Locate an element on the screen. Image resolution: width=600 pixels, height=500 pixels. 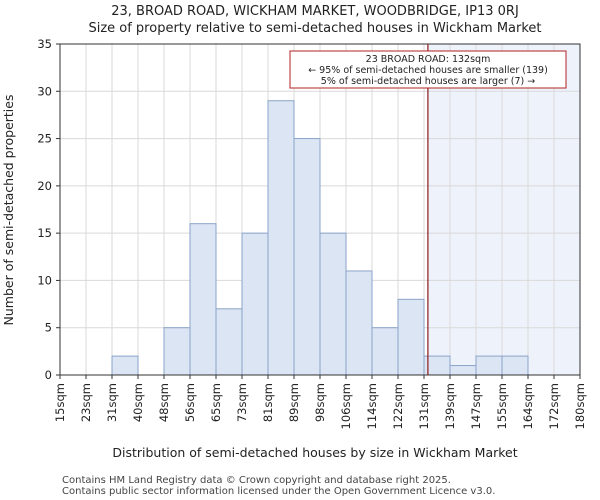
x-tick-label: 98sqm is located at coordinates (320, 402).